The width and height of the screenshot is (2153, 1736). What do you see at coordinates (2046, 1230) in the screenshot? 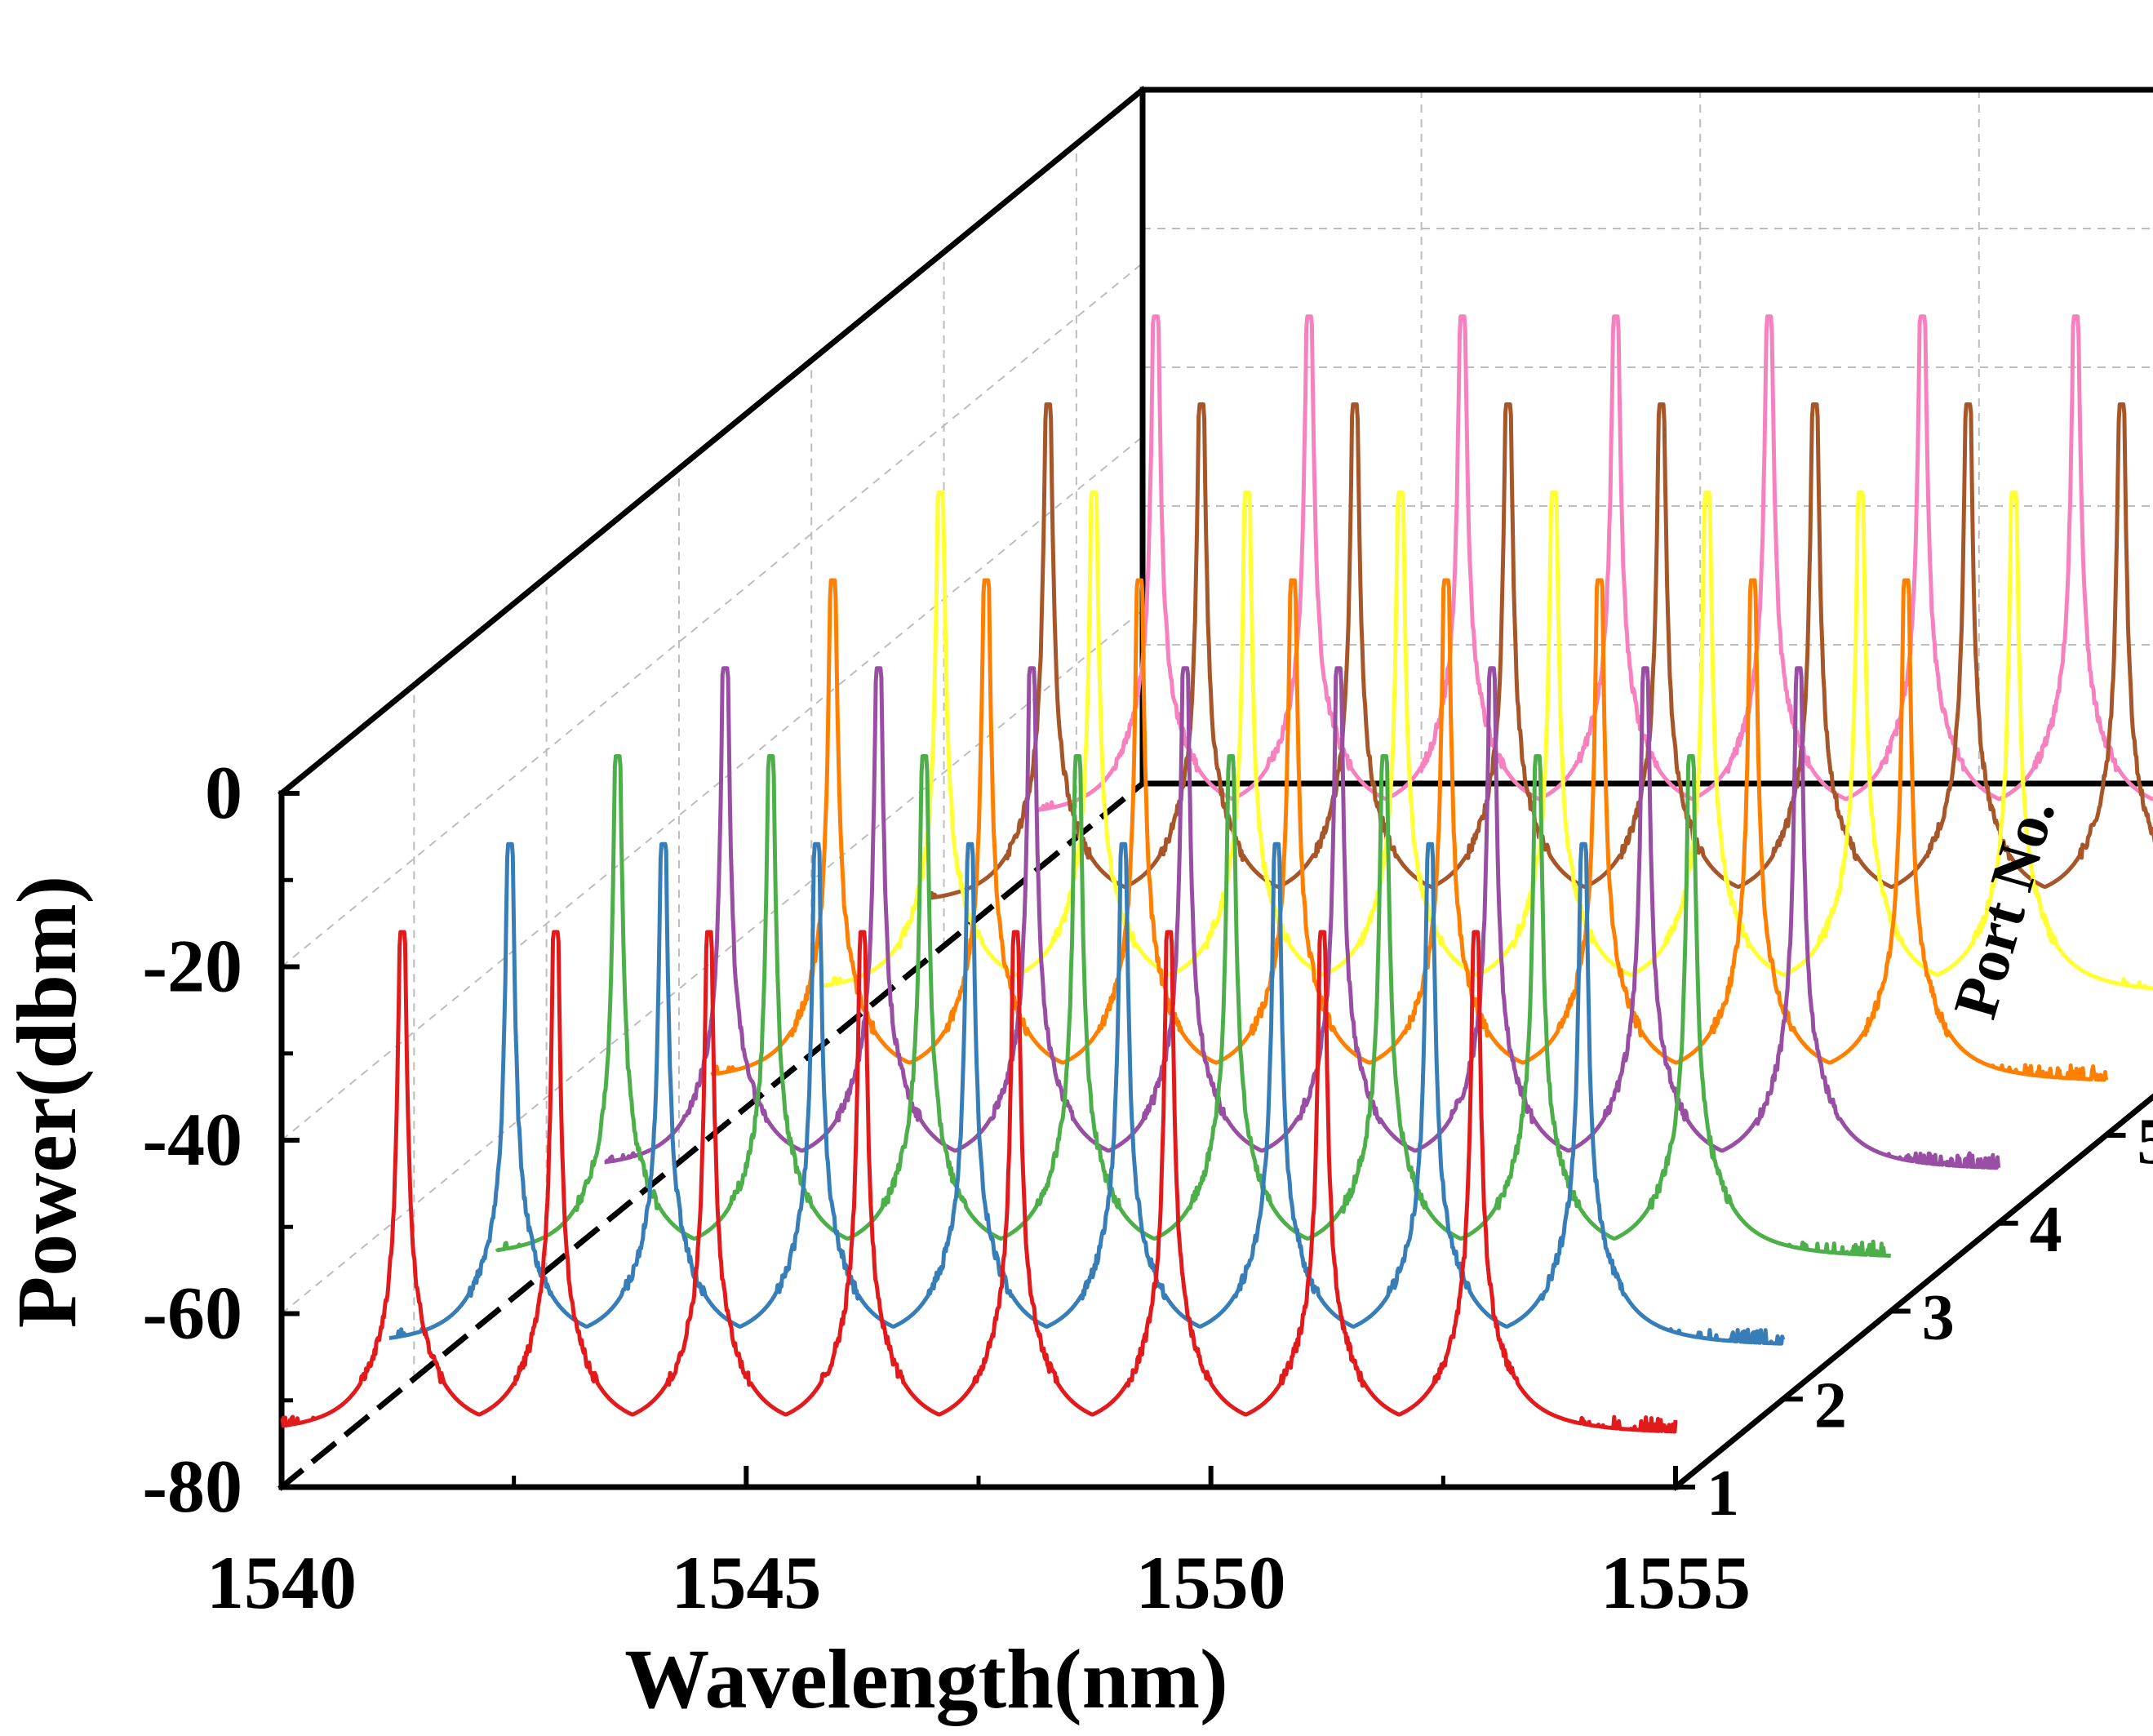
I see `z-tick-label: 4` at bounding box center [2046, 1230].